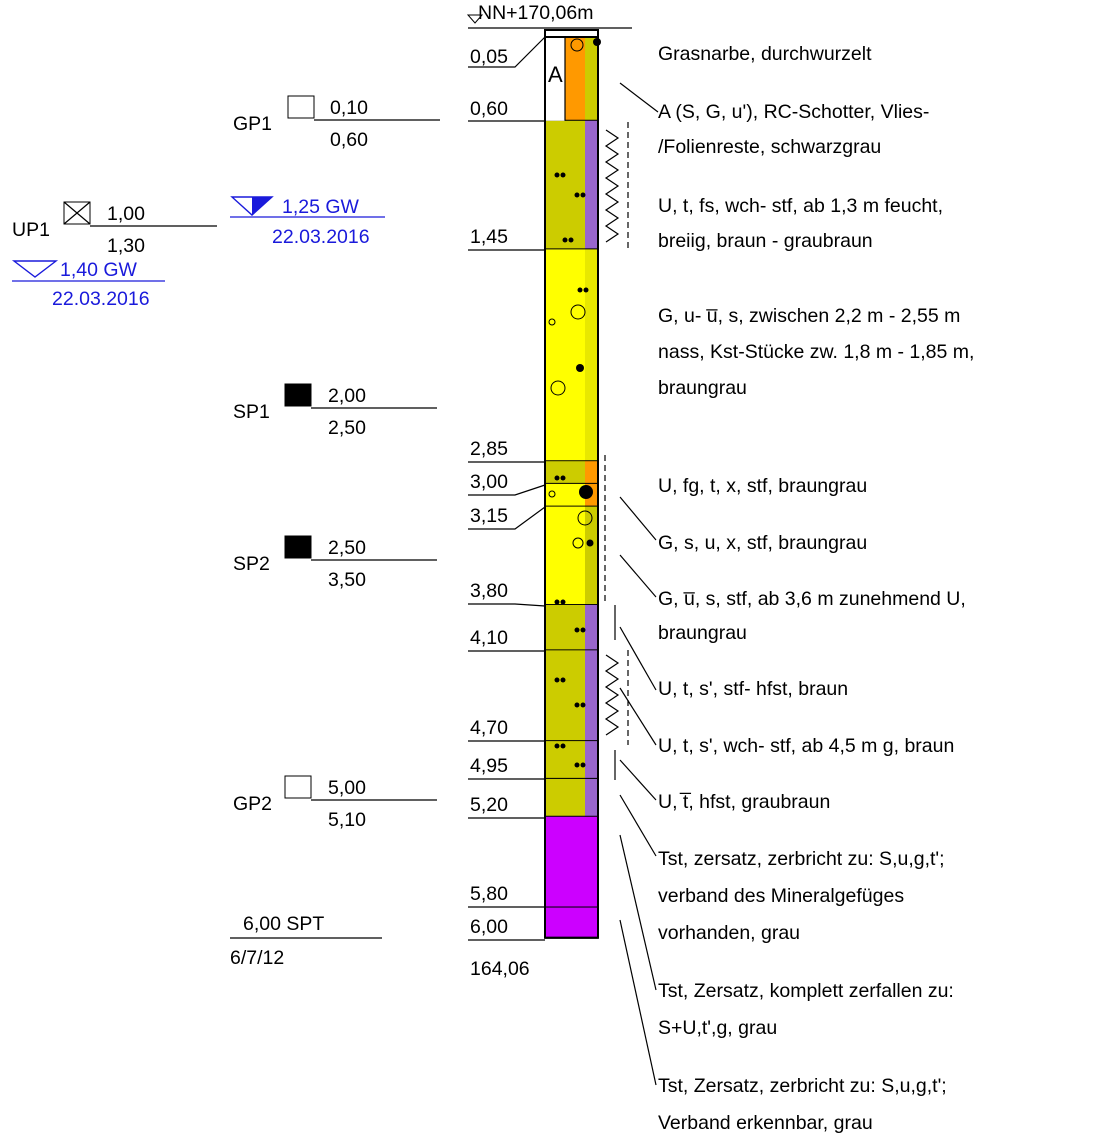 This screenshot has width=1106, height=1146. I want to click on sample-top: 2,50, so click(347, 548).